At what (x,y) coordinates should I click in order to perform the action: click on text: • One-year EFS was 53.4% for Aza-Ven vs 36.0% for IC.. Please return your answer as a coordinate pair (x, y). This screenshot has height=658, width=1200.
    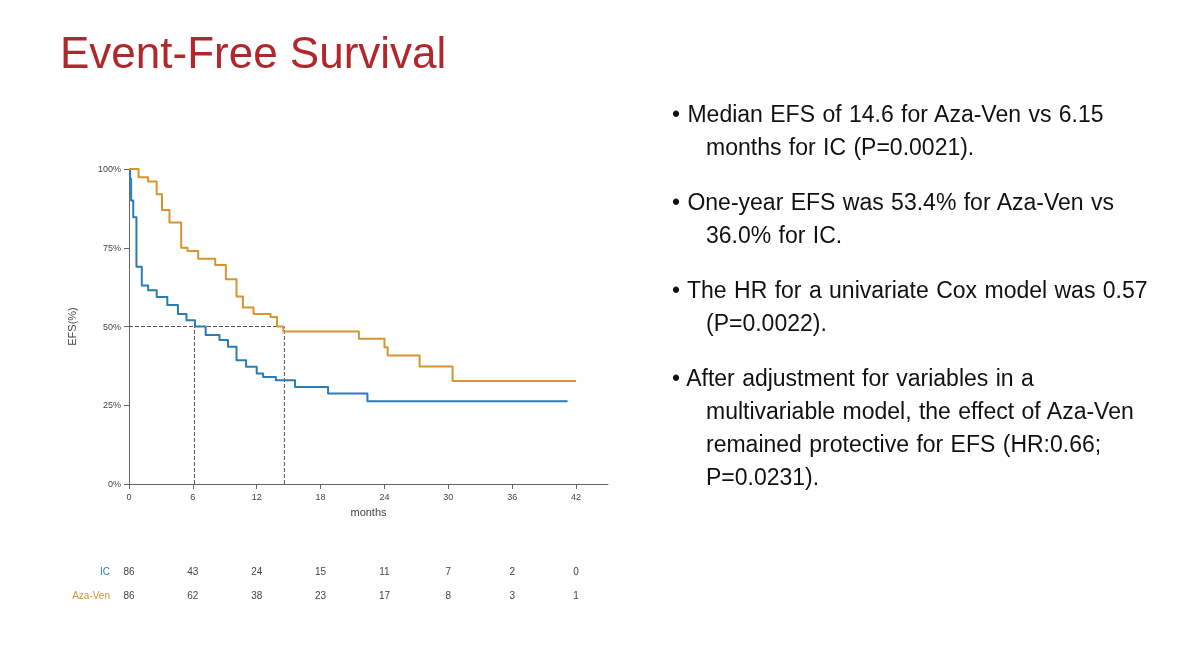
    Looking at the image, I should click on (894, 219).